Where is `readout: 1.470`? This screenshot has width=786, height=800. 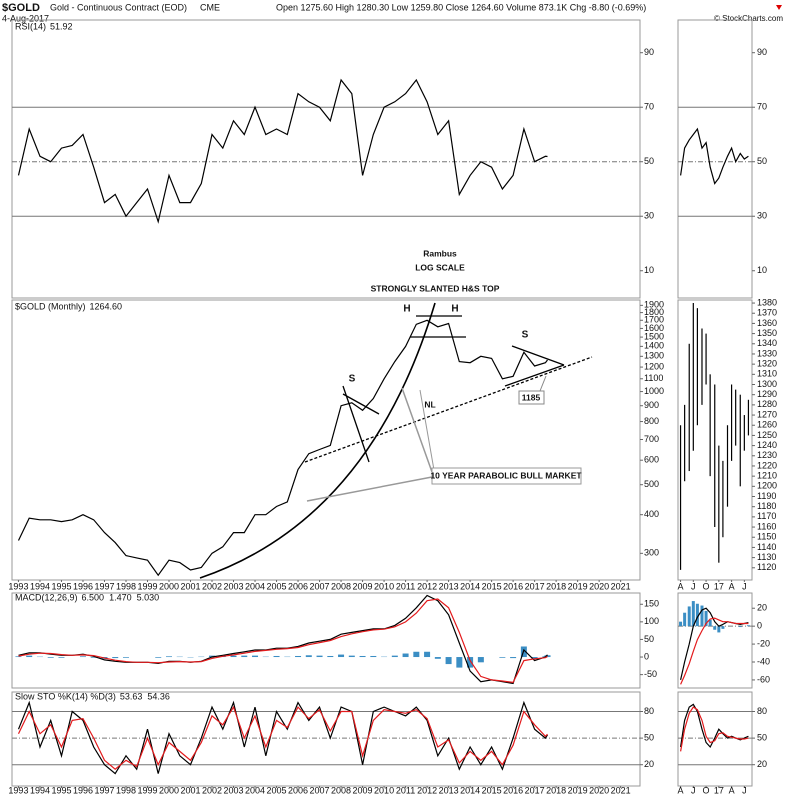 readout: 1.470 is located at coordinates (120, 597).